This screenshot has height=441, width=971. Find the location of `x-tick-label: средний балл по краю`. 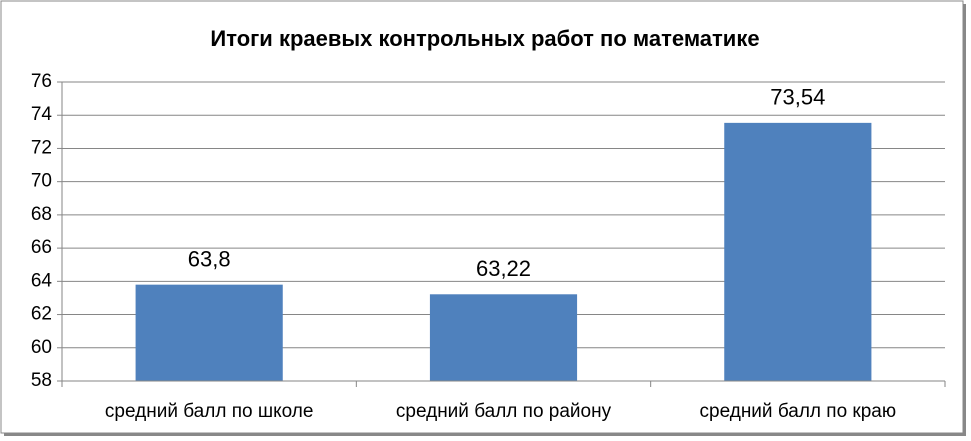

x-tick-label: средний балл по краю is located at coordinates (798, 411).